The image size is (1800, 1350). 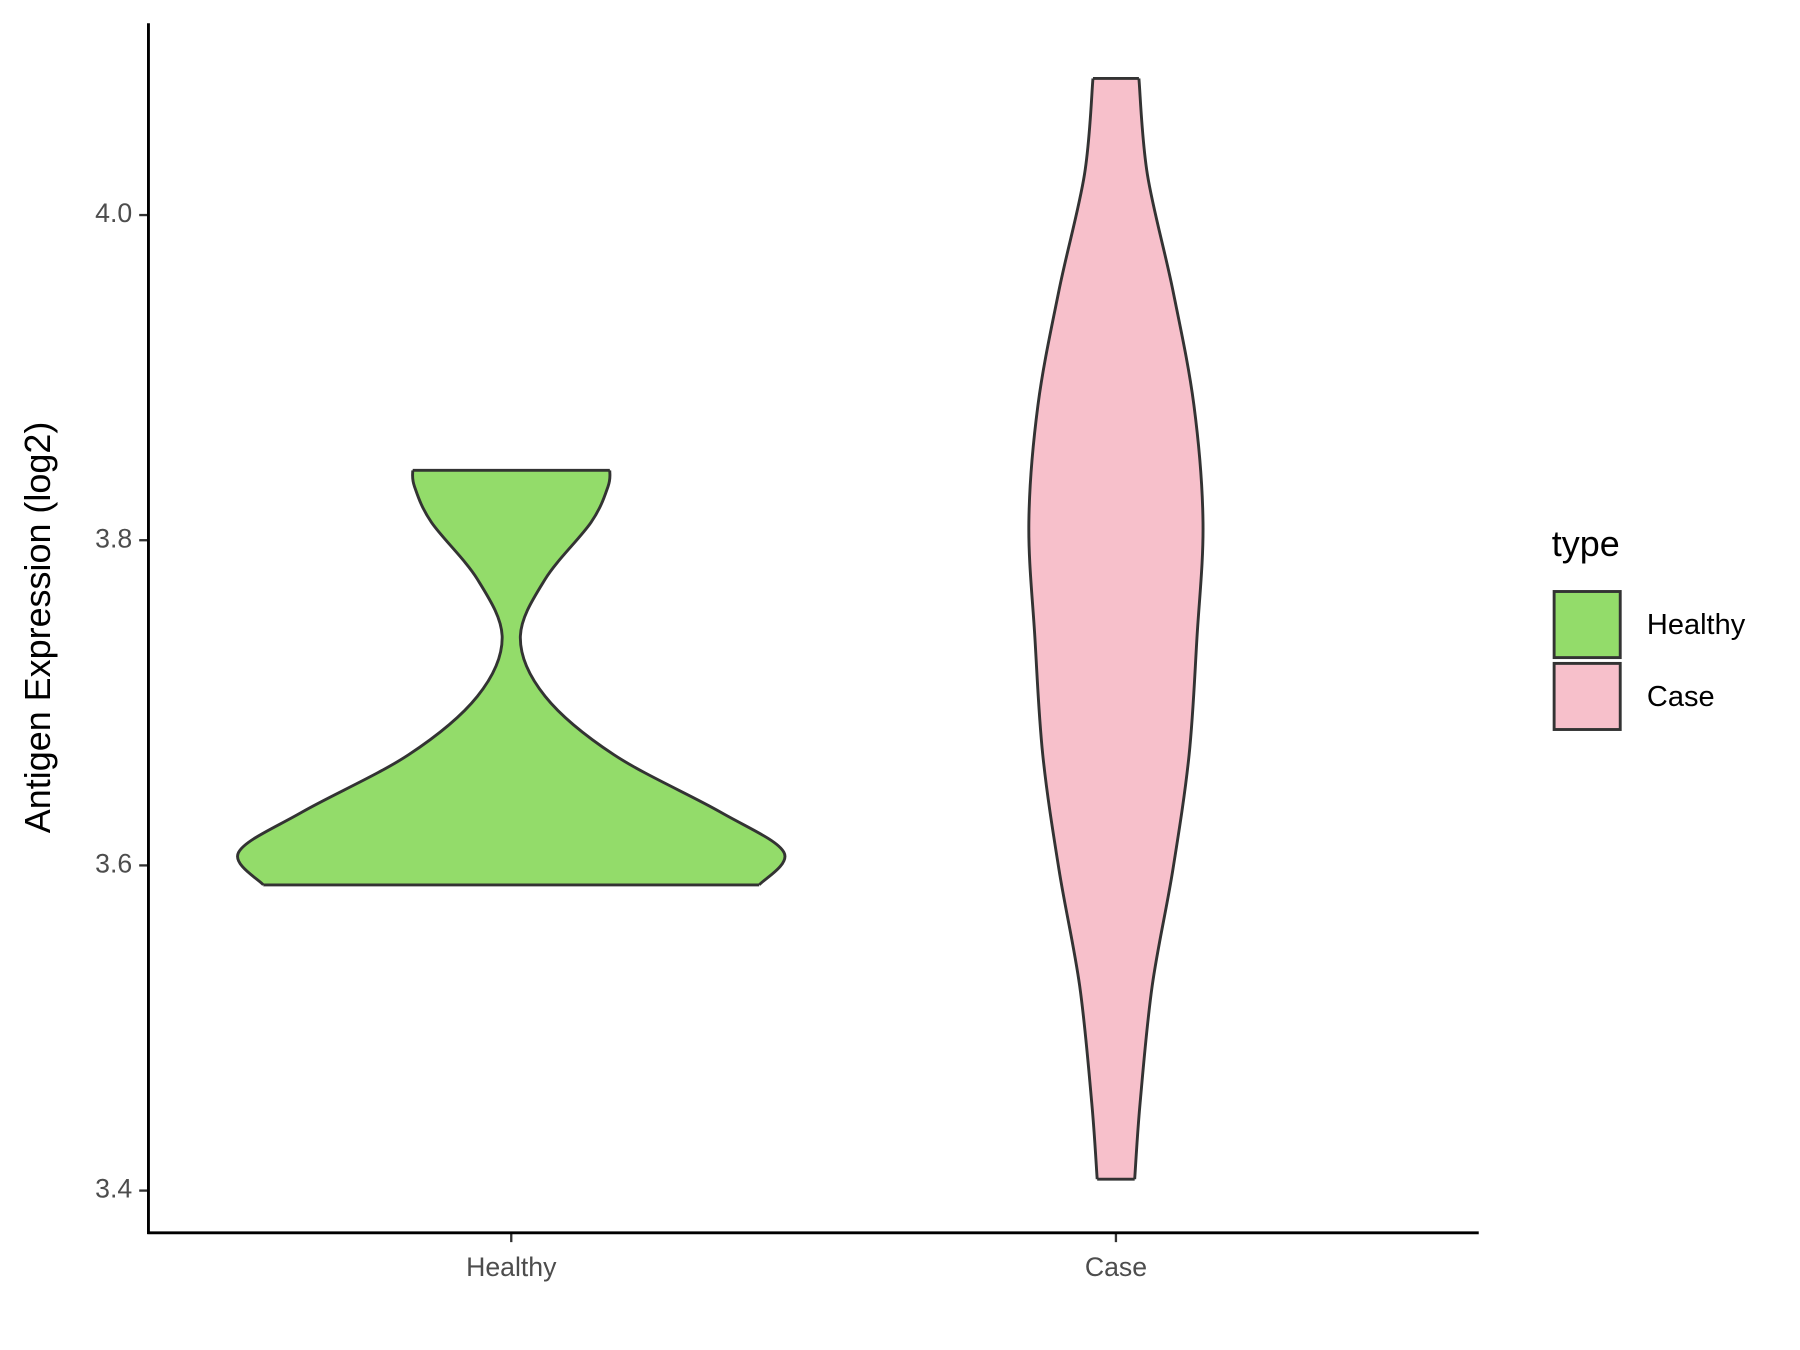 I want to click on x-tick-label: Healthy, so click(x=511, y=1267).